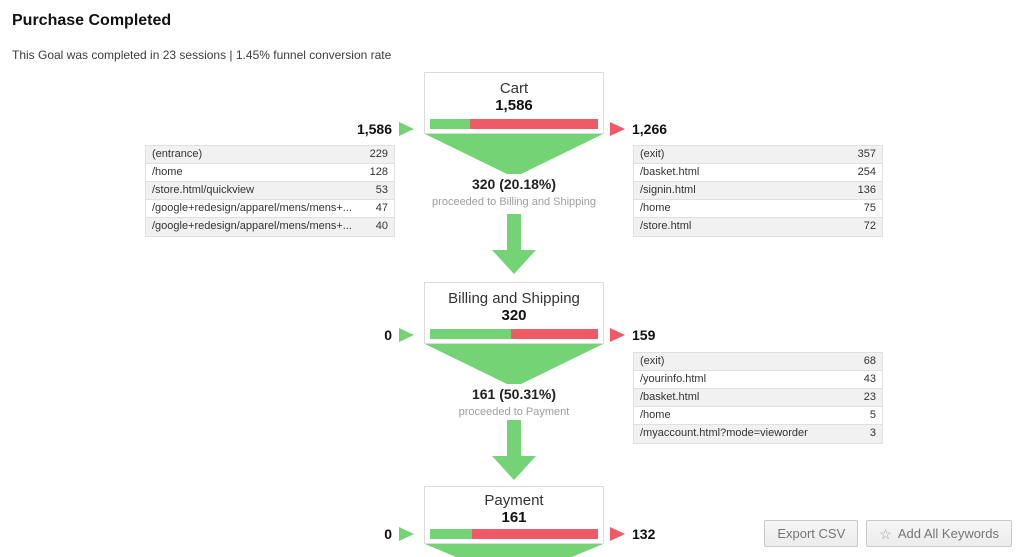  I want to click on row-value: 229, so click(378, 154).